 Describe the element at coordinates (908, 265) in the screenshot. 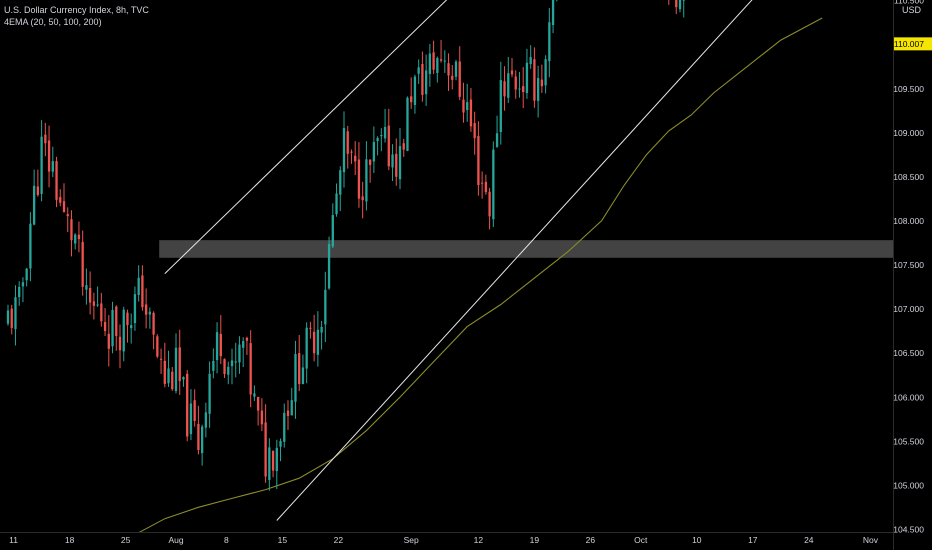

I see `price-tick-label: 107.500` at that location.